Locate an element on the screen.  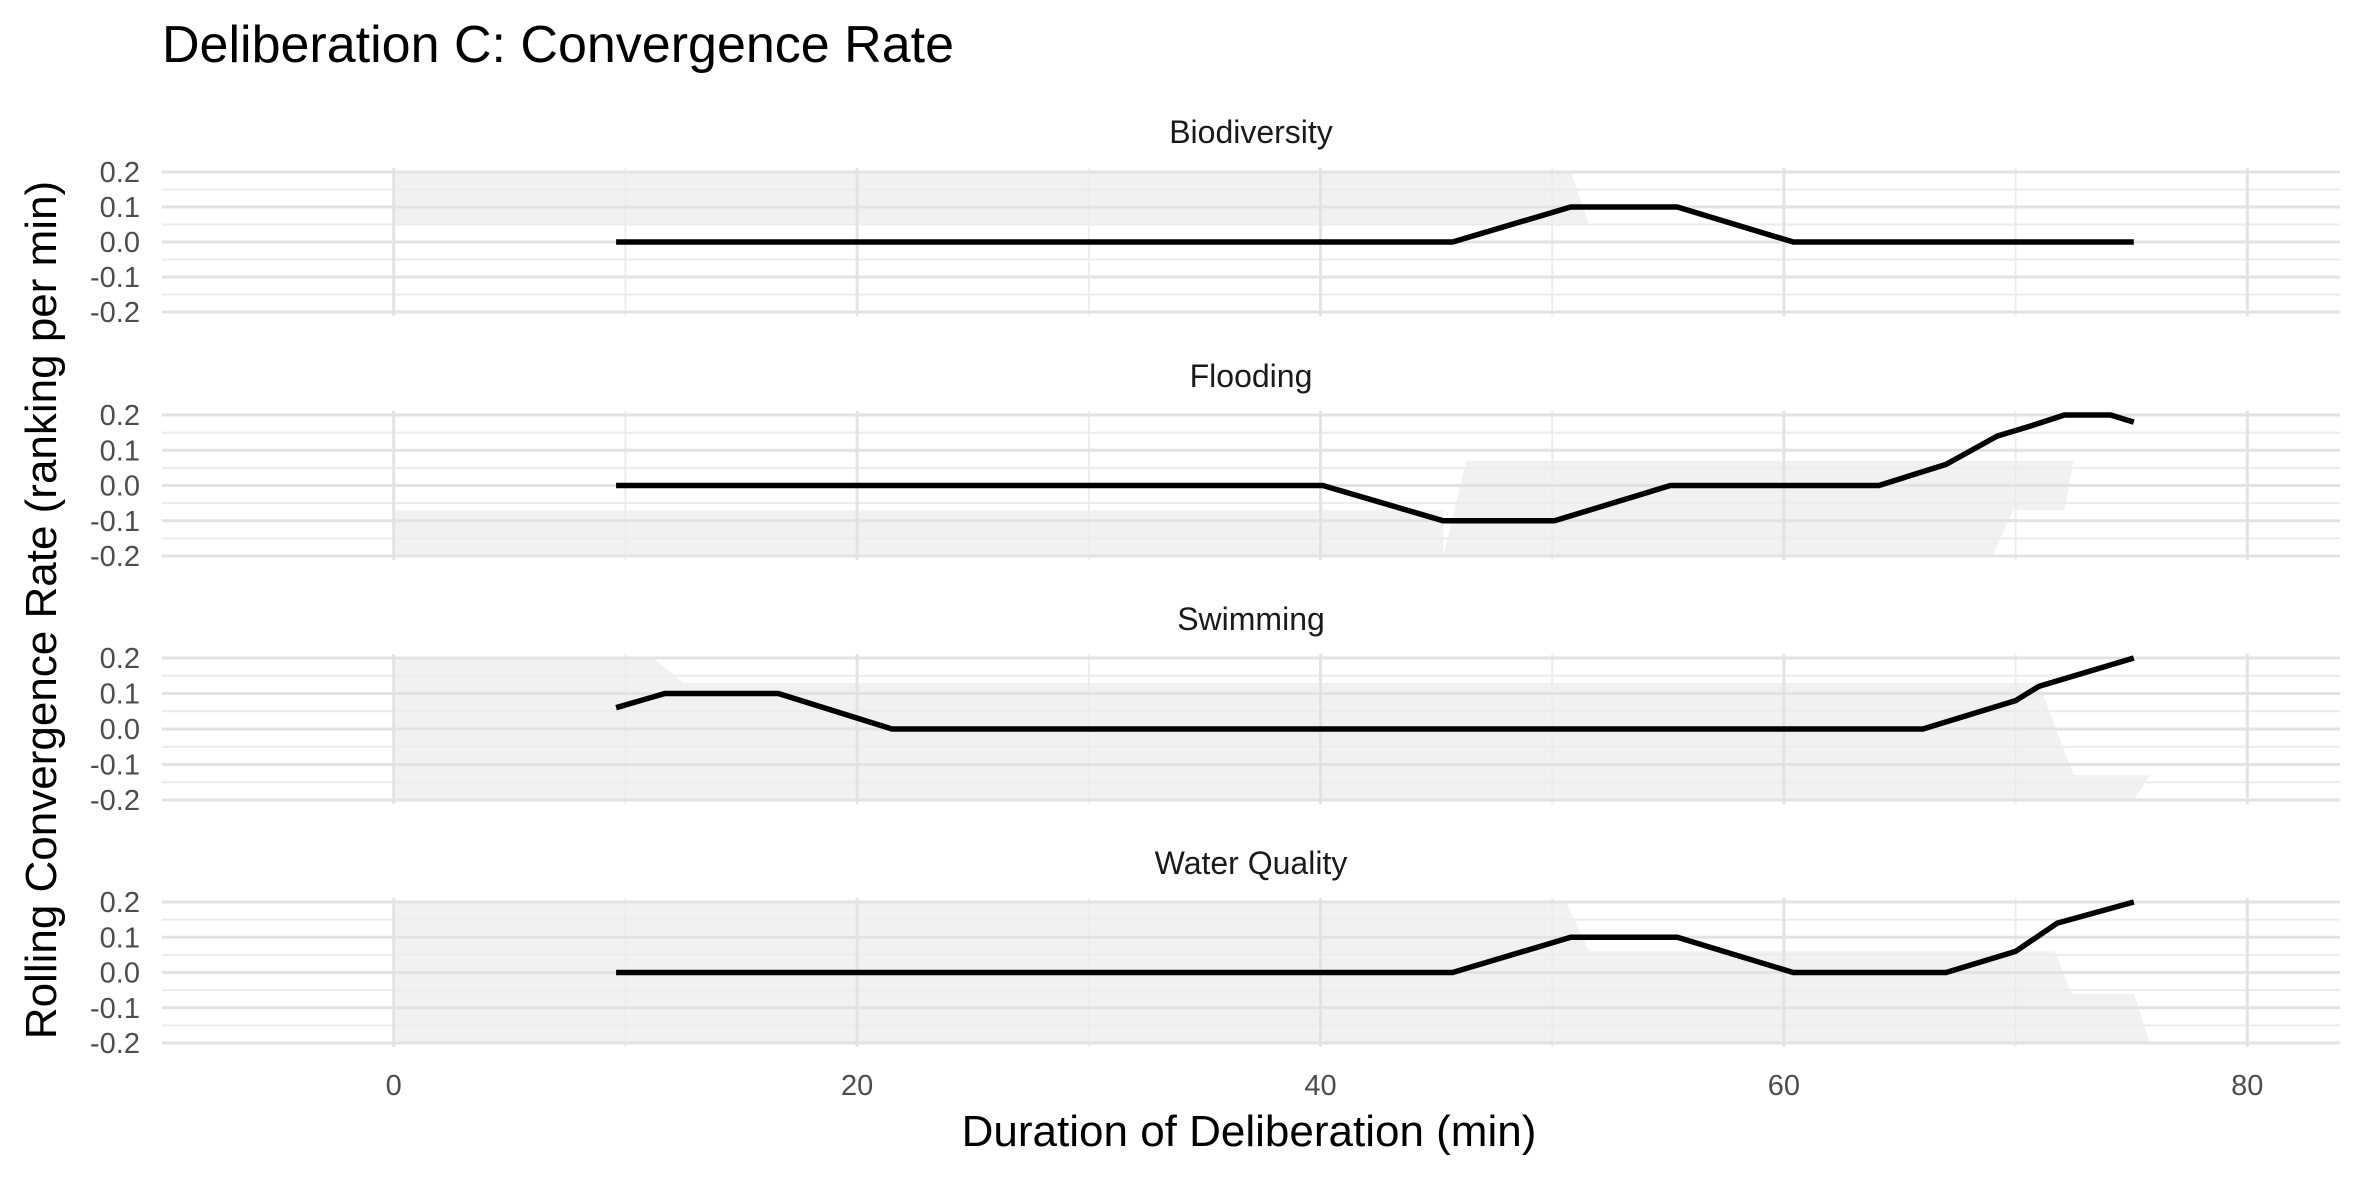
x-tick-label: 60 is located at coordinates (1784, 1086).